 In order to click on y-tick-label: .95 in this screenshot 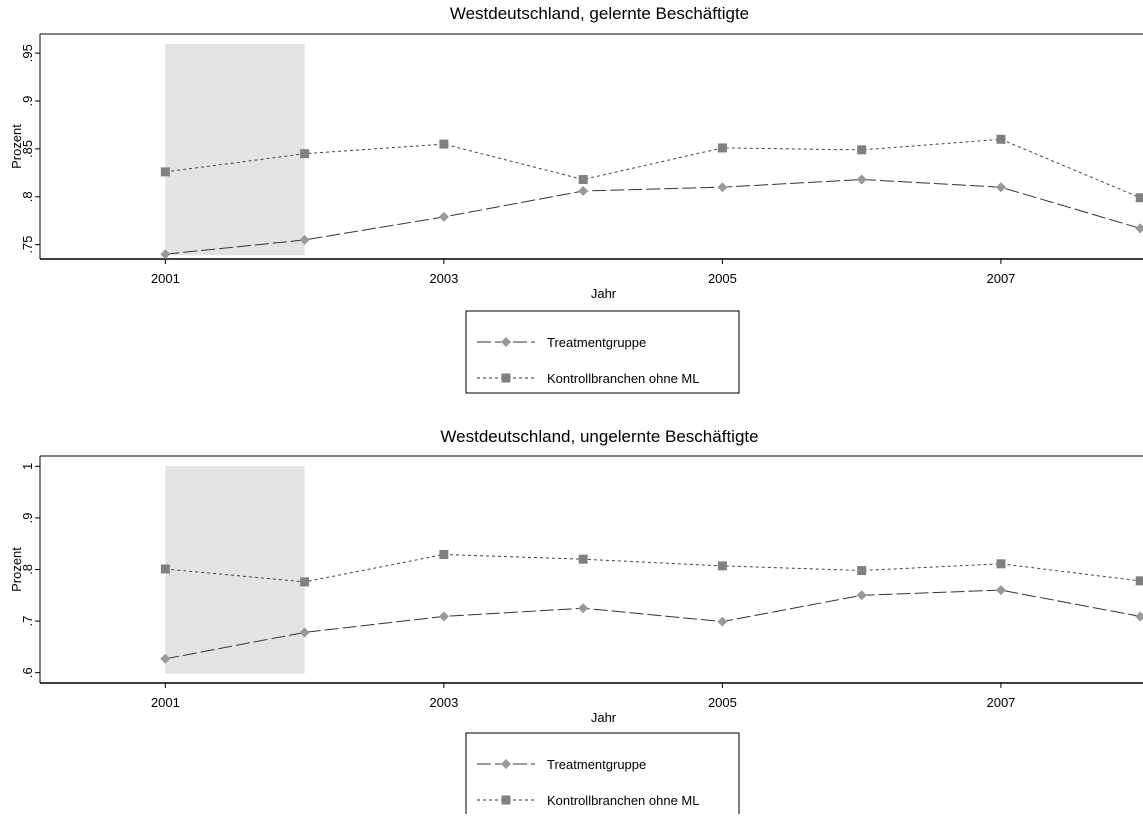, I will do `click(27, 53)`.